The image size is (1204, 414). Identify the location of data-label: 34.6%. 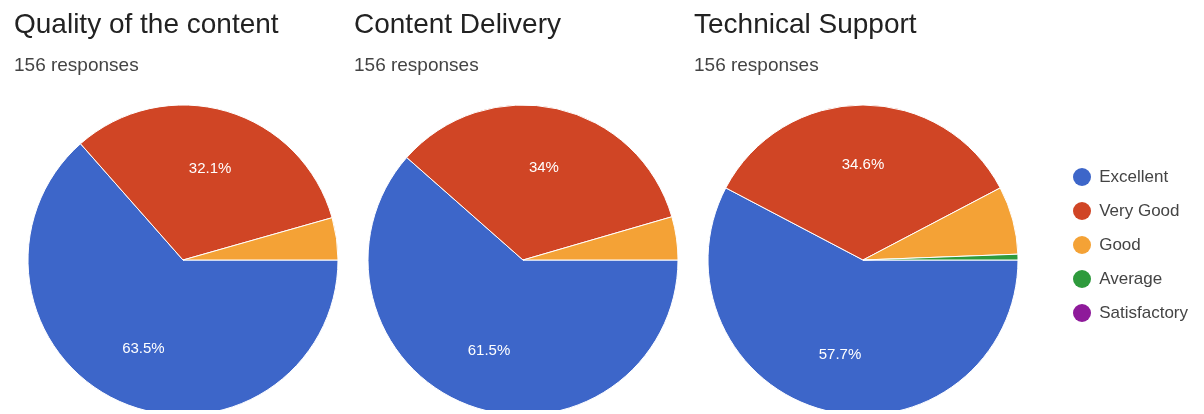
(863, 164).